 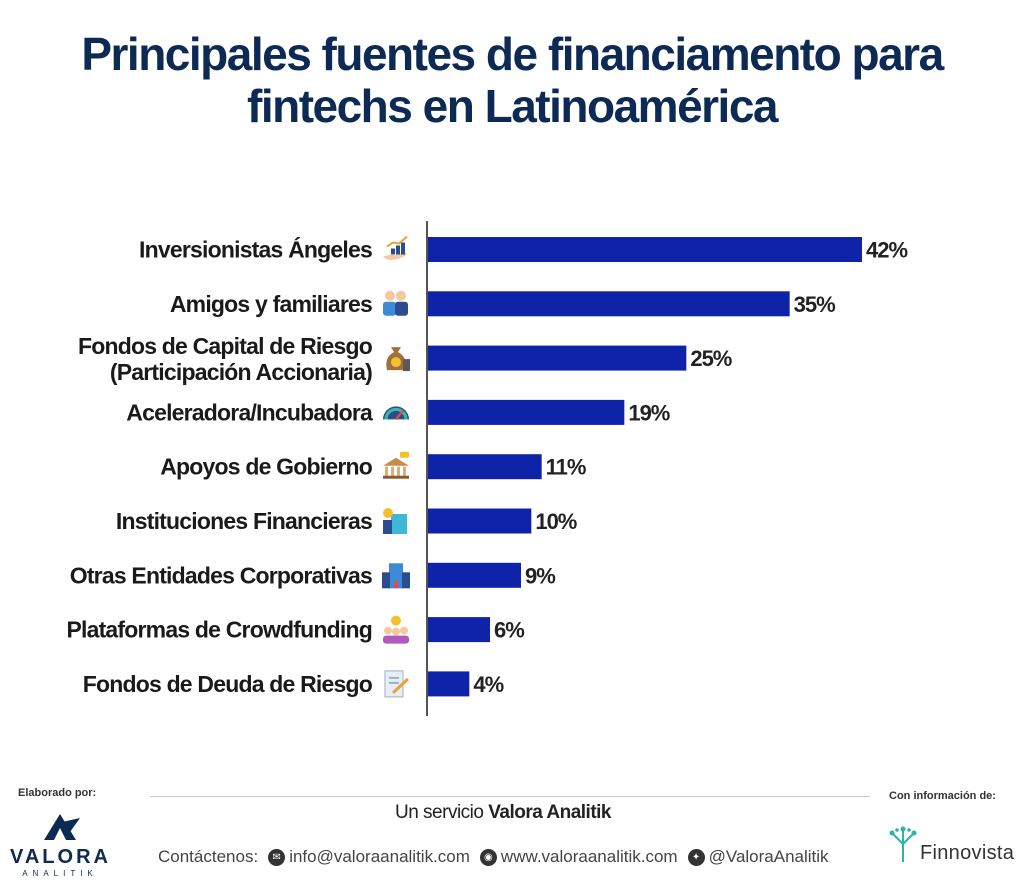 I want to click on contact-label: Contáctenos:, so click(x=208, y=856).